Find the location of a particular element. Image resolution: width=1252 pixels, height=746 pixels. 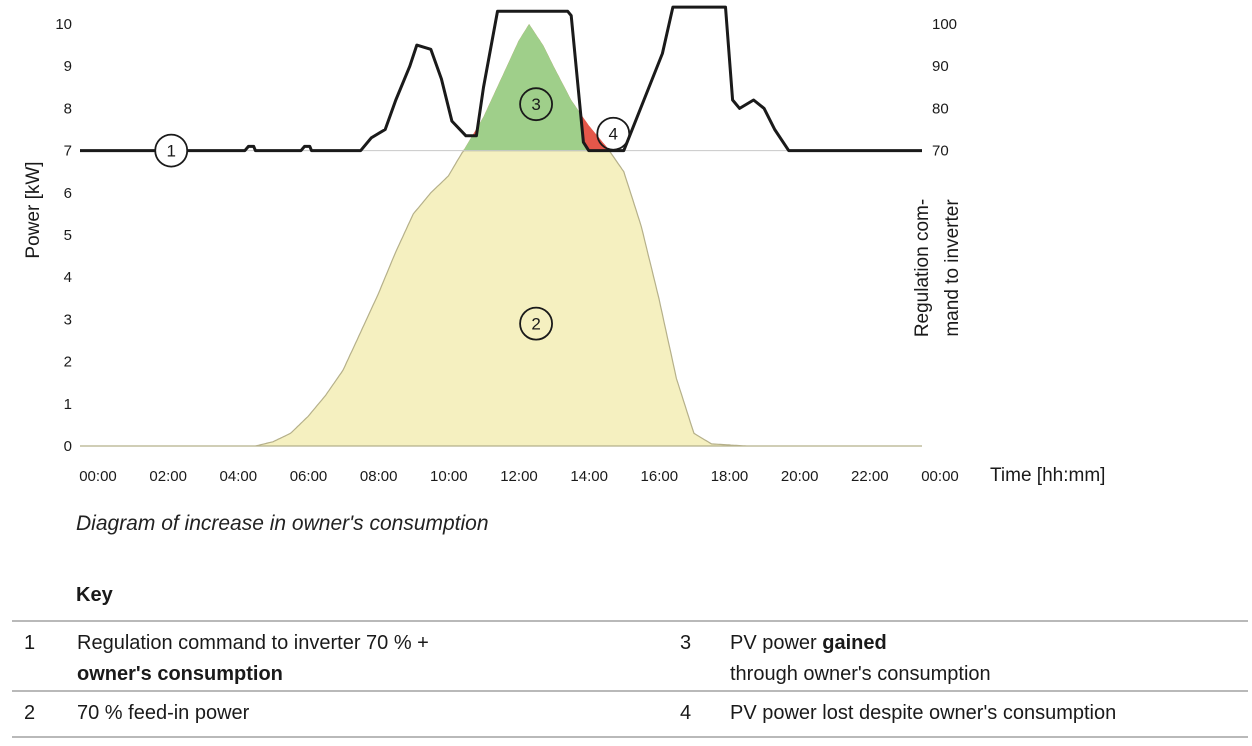

marker-2: 2 is located at coordinates (536, 323).